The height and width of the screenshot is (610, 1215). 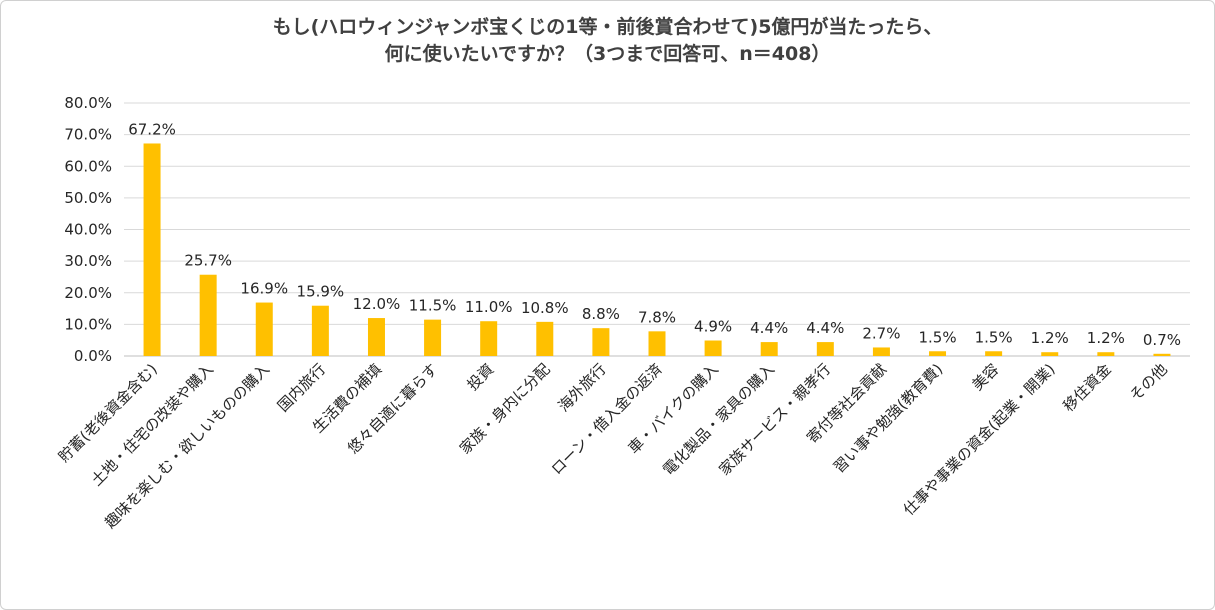 I want to click on category-label: 貯蓄(老後資金含む), so click(x=108, y=413).